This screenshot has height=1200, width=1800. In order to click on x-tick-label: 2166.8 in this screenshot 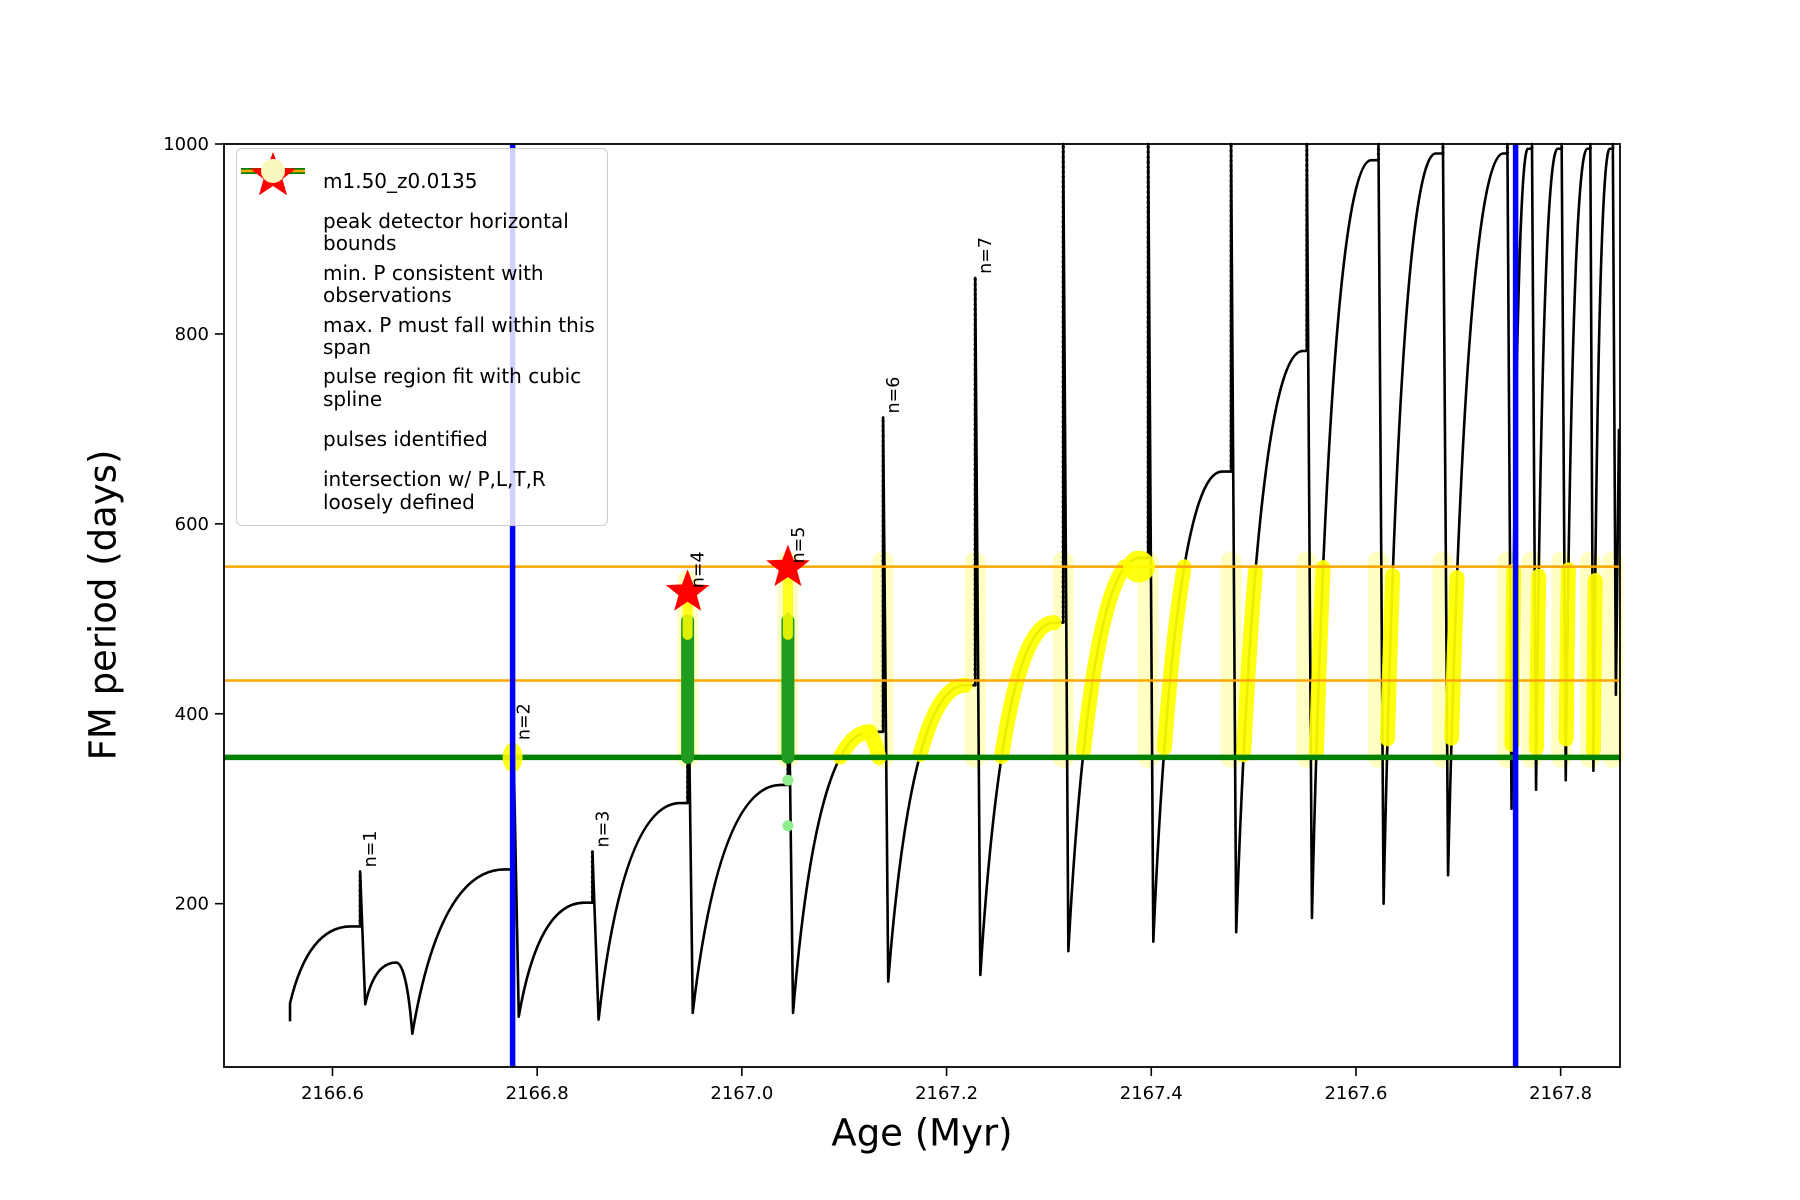, I will do `click(537, 1093)`.